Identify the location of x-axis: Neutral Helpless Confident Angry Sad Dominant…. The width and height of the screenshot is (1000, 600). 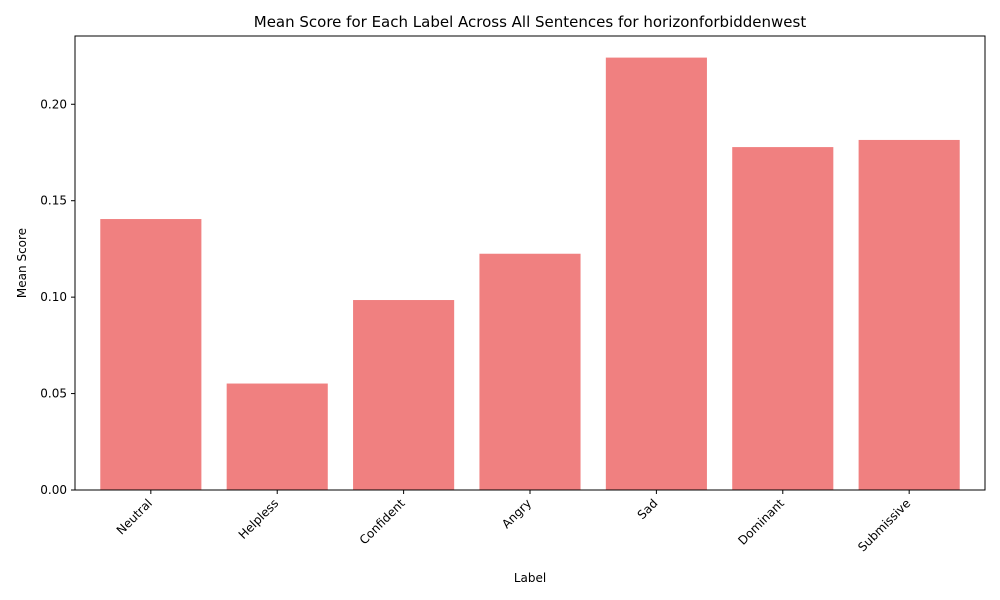
(513, 522).